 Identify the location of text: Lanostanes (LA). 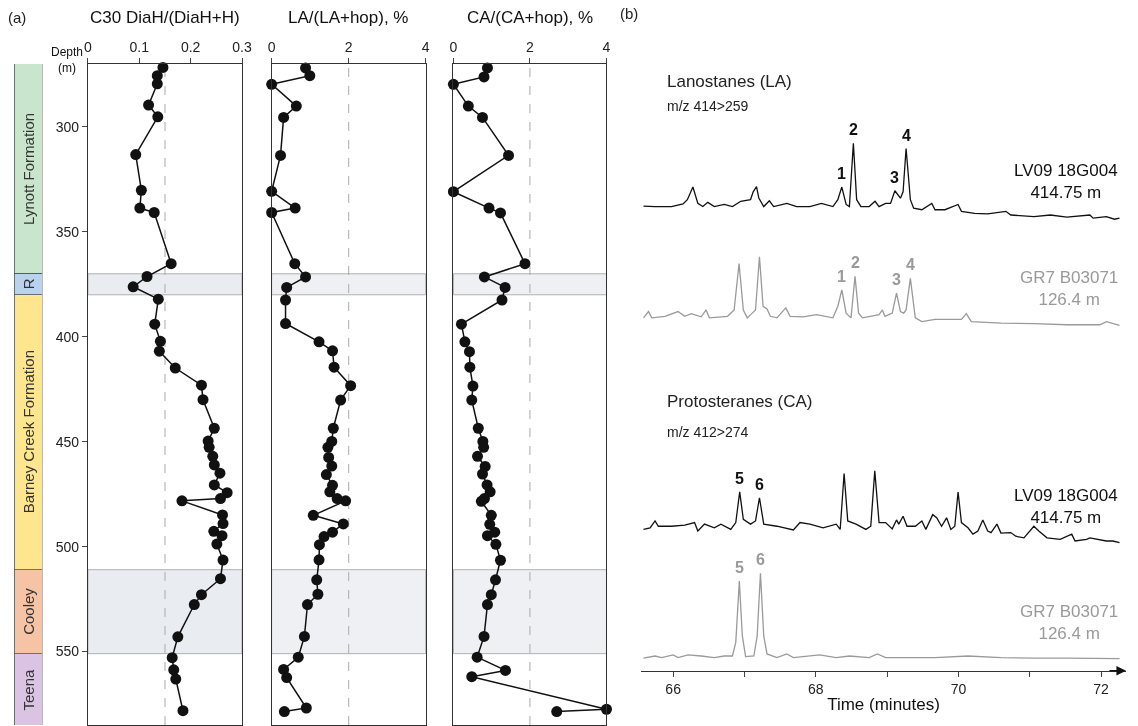
(729, 81).